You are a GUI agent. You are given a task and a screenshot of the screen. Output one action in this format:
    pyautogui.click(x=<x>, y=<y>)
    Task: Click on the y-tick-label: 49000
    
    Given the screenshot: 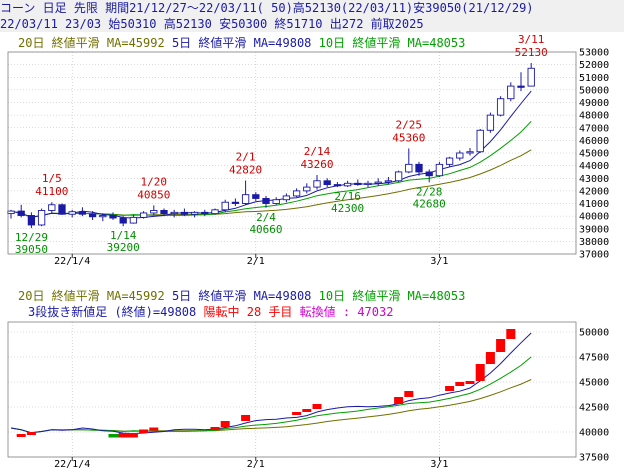 What is the action you would take?
    pyautogui.click(x=594, y=103)
    